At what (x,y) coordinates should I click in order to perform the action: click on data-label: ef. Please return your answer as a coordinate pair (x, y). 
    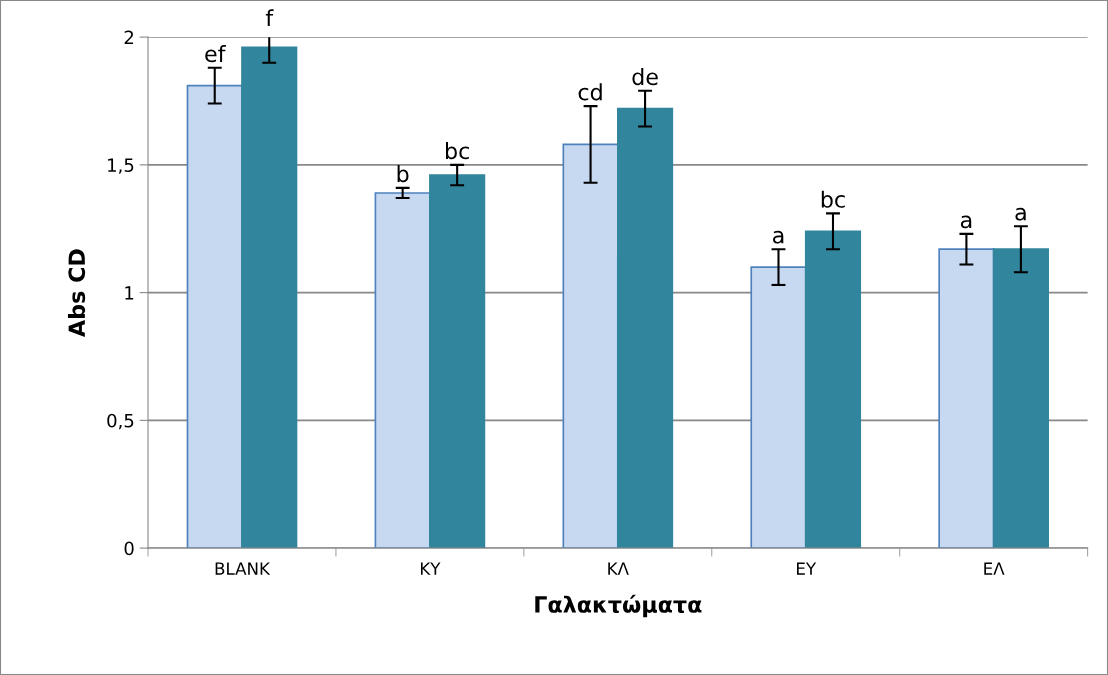
    Looking at the image, I should click on (215, 54).